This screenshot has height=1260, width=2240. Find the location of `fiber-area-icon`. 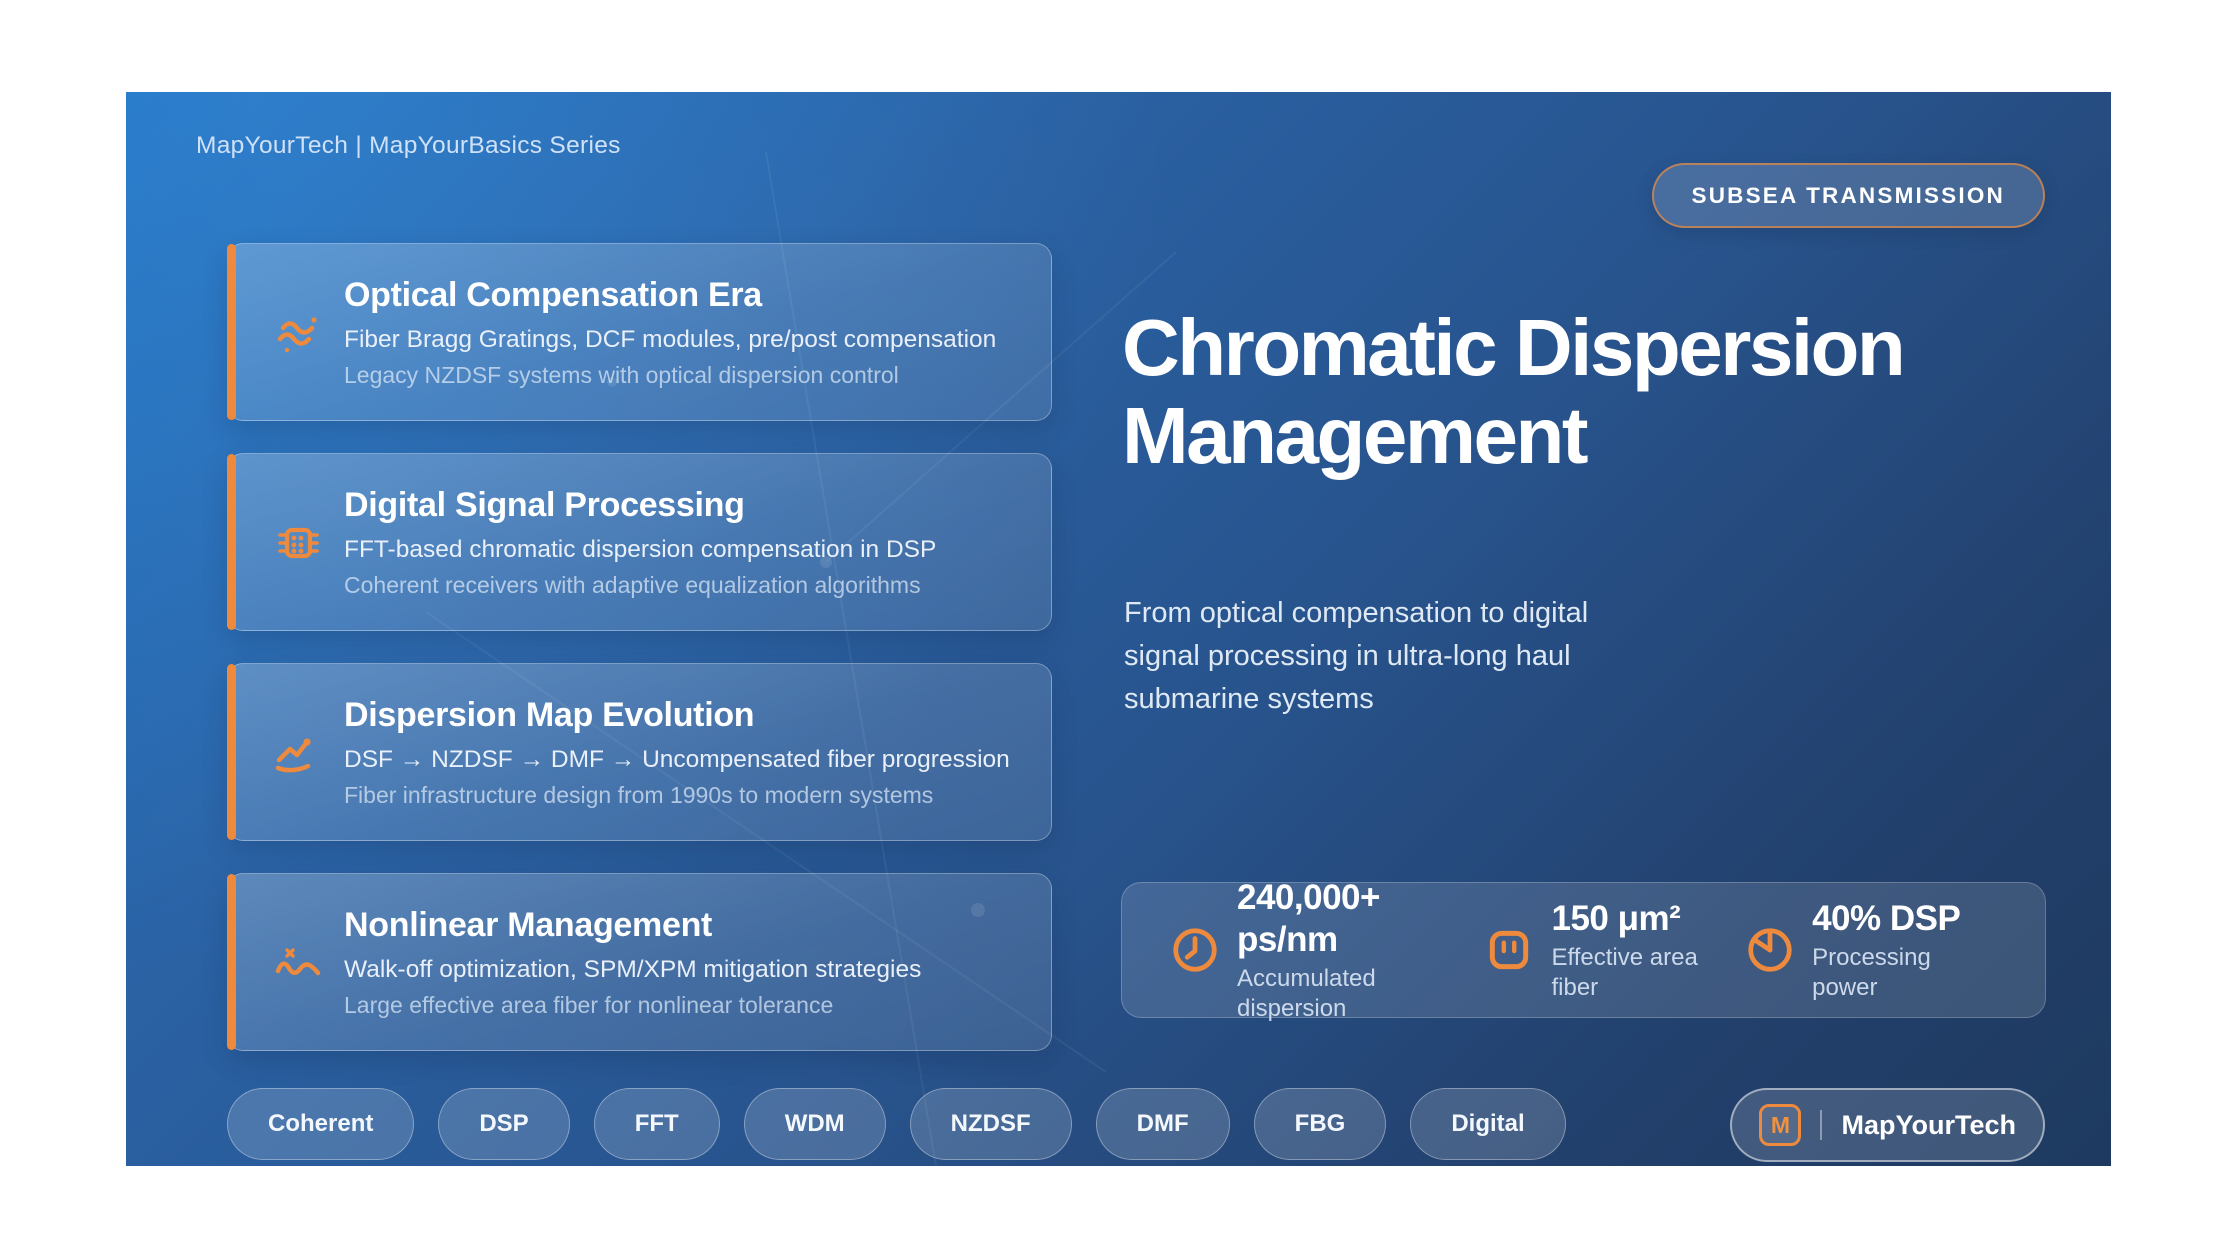

fiber-area-icon is located at coordinates (1509, 950).